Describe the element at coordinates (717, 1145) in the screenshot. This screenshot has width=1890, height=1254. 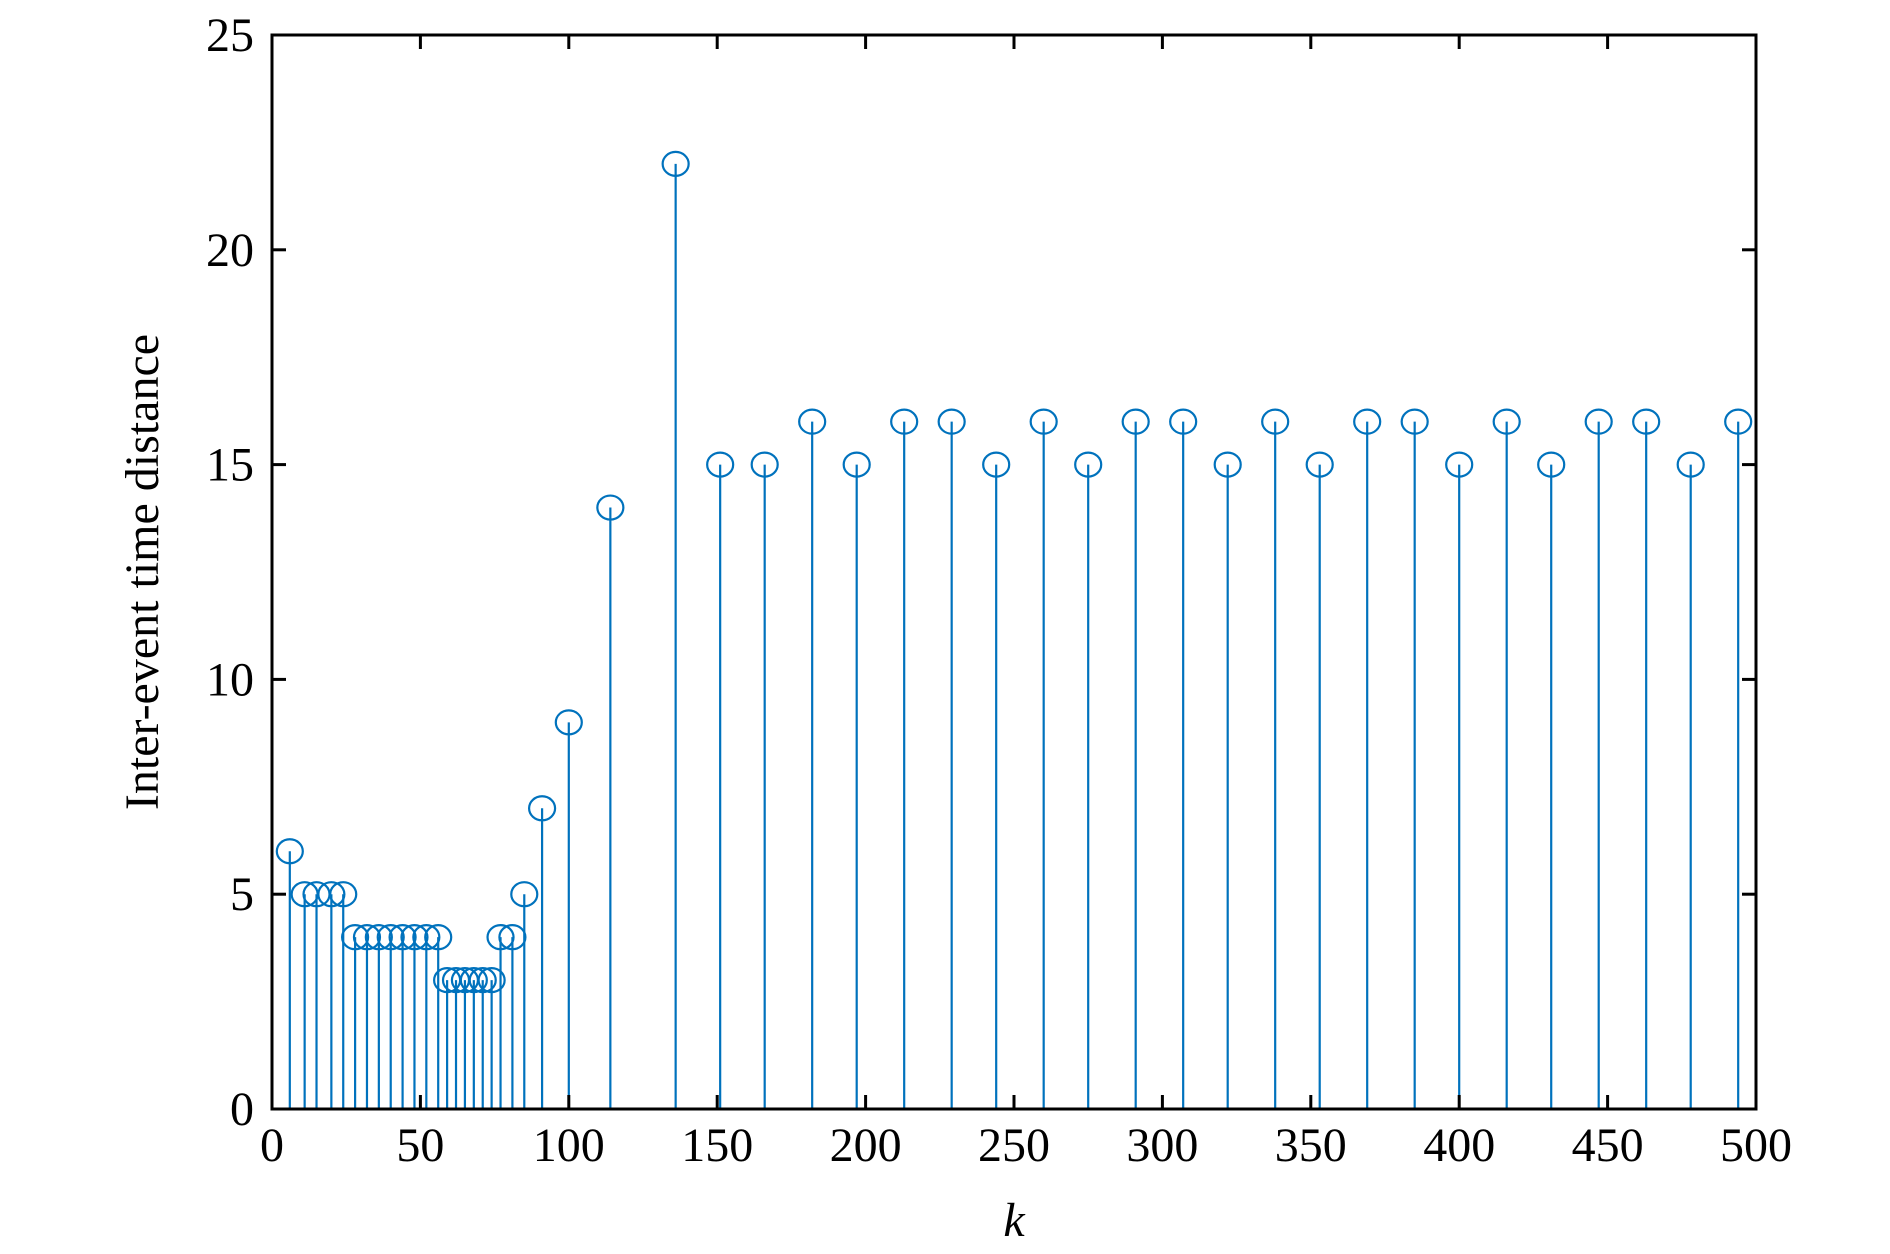
I see `x-tick-label: 150` at that location.